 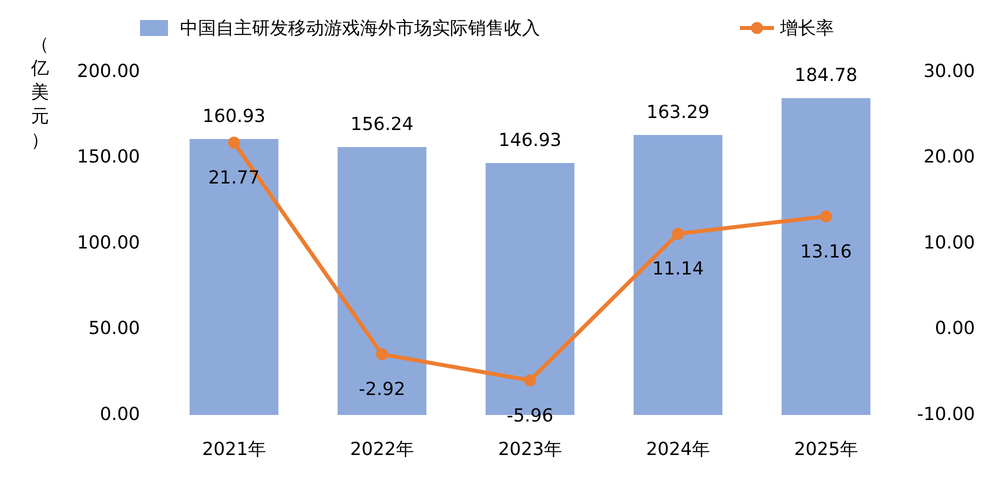 I want to click on y2-tick-label: -10.00, so click(x=945, y=414).